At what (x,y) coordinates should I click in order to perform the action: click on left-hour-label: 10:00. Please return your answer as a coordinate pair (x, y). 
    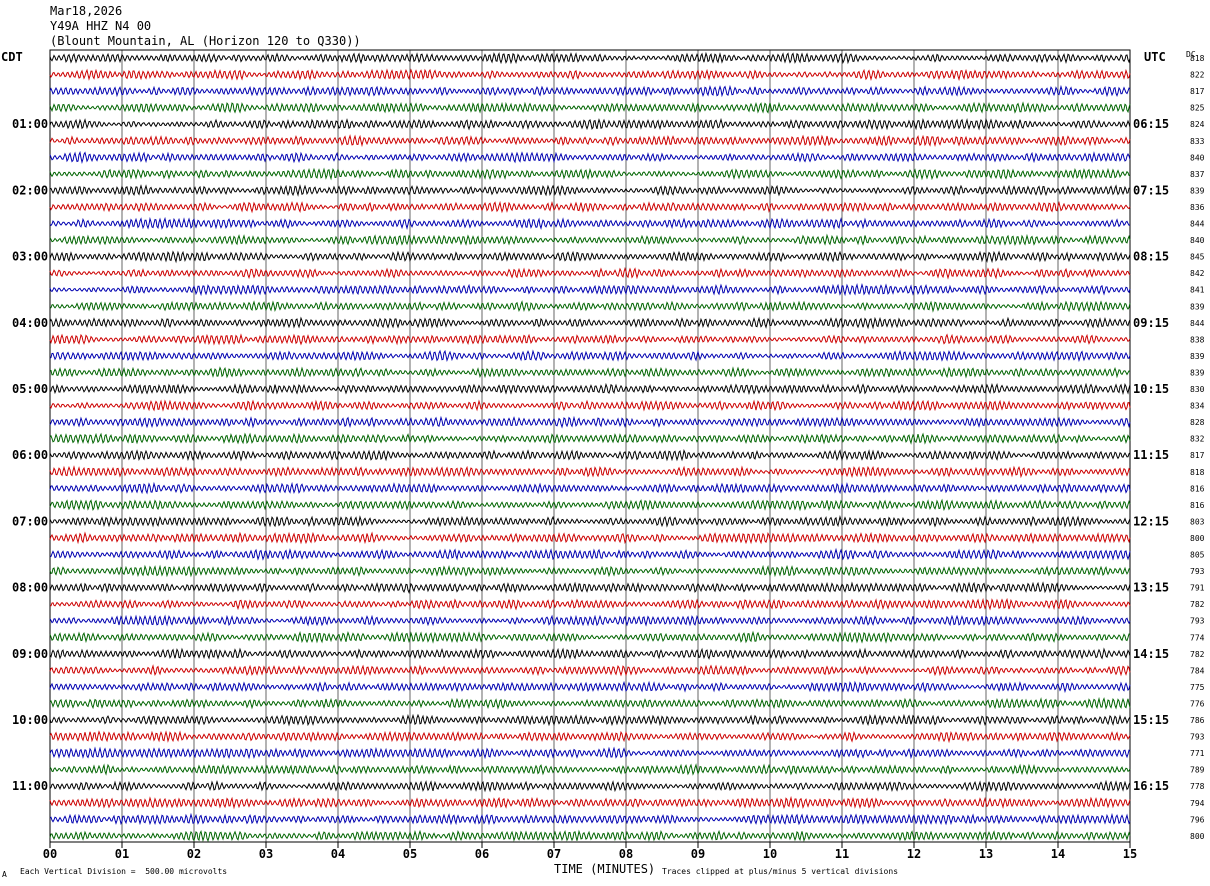
    Looking at the image, I should click on (30, 720).